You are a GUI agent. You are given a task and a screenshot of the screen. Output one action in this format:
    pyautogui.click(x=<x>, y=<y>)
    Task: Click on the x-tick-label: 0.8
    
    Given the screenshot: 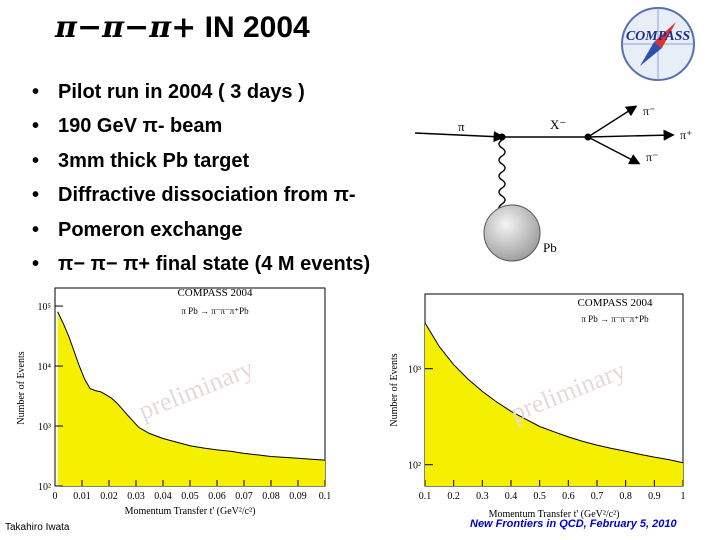 What is the action you would take?
    pyautogui.click(x=625, y=496)
    